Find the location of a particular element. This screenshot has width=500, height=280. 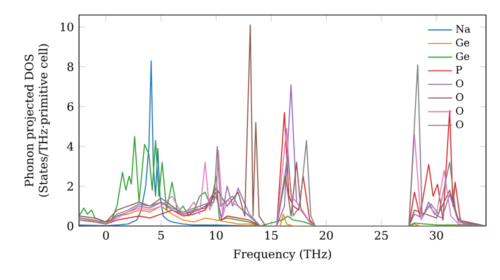

y-tick-label: 10 is located at coordinates (67, 27).